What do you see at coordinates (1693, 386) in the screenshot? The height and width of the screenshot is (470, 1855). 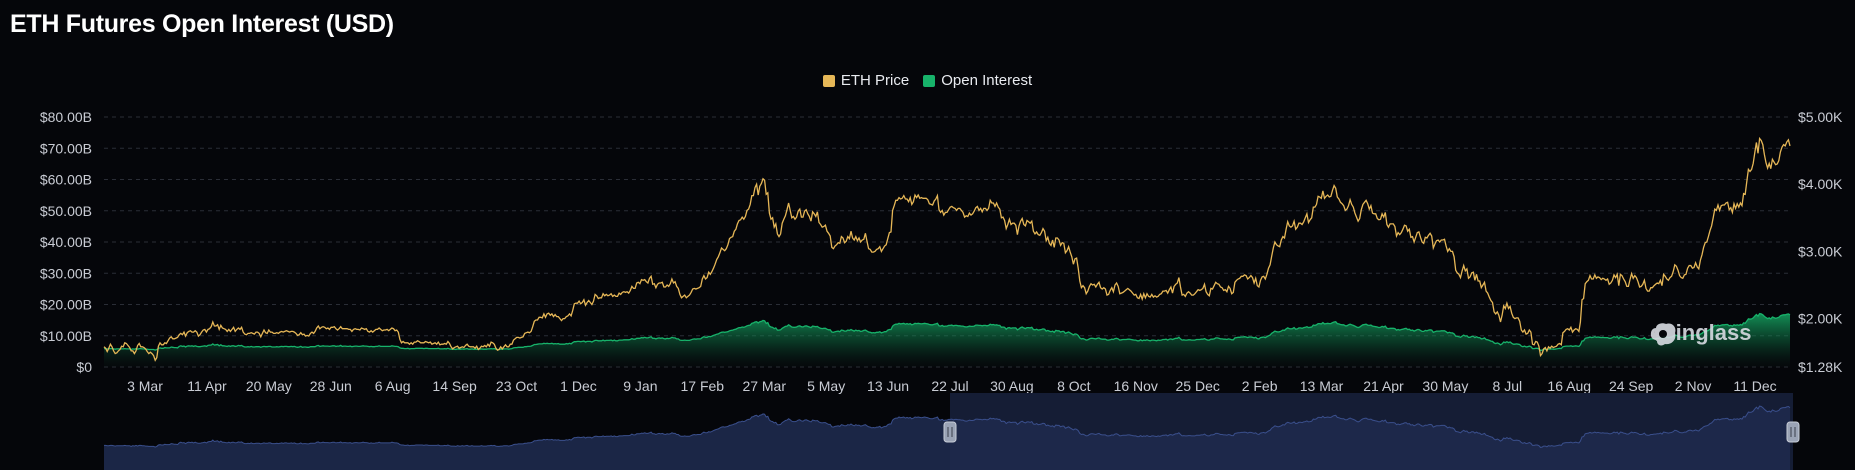 I see `x-tick-label: 2 Nov` at bounding box center [1693, 386].